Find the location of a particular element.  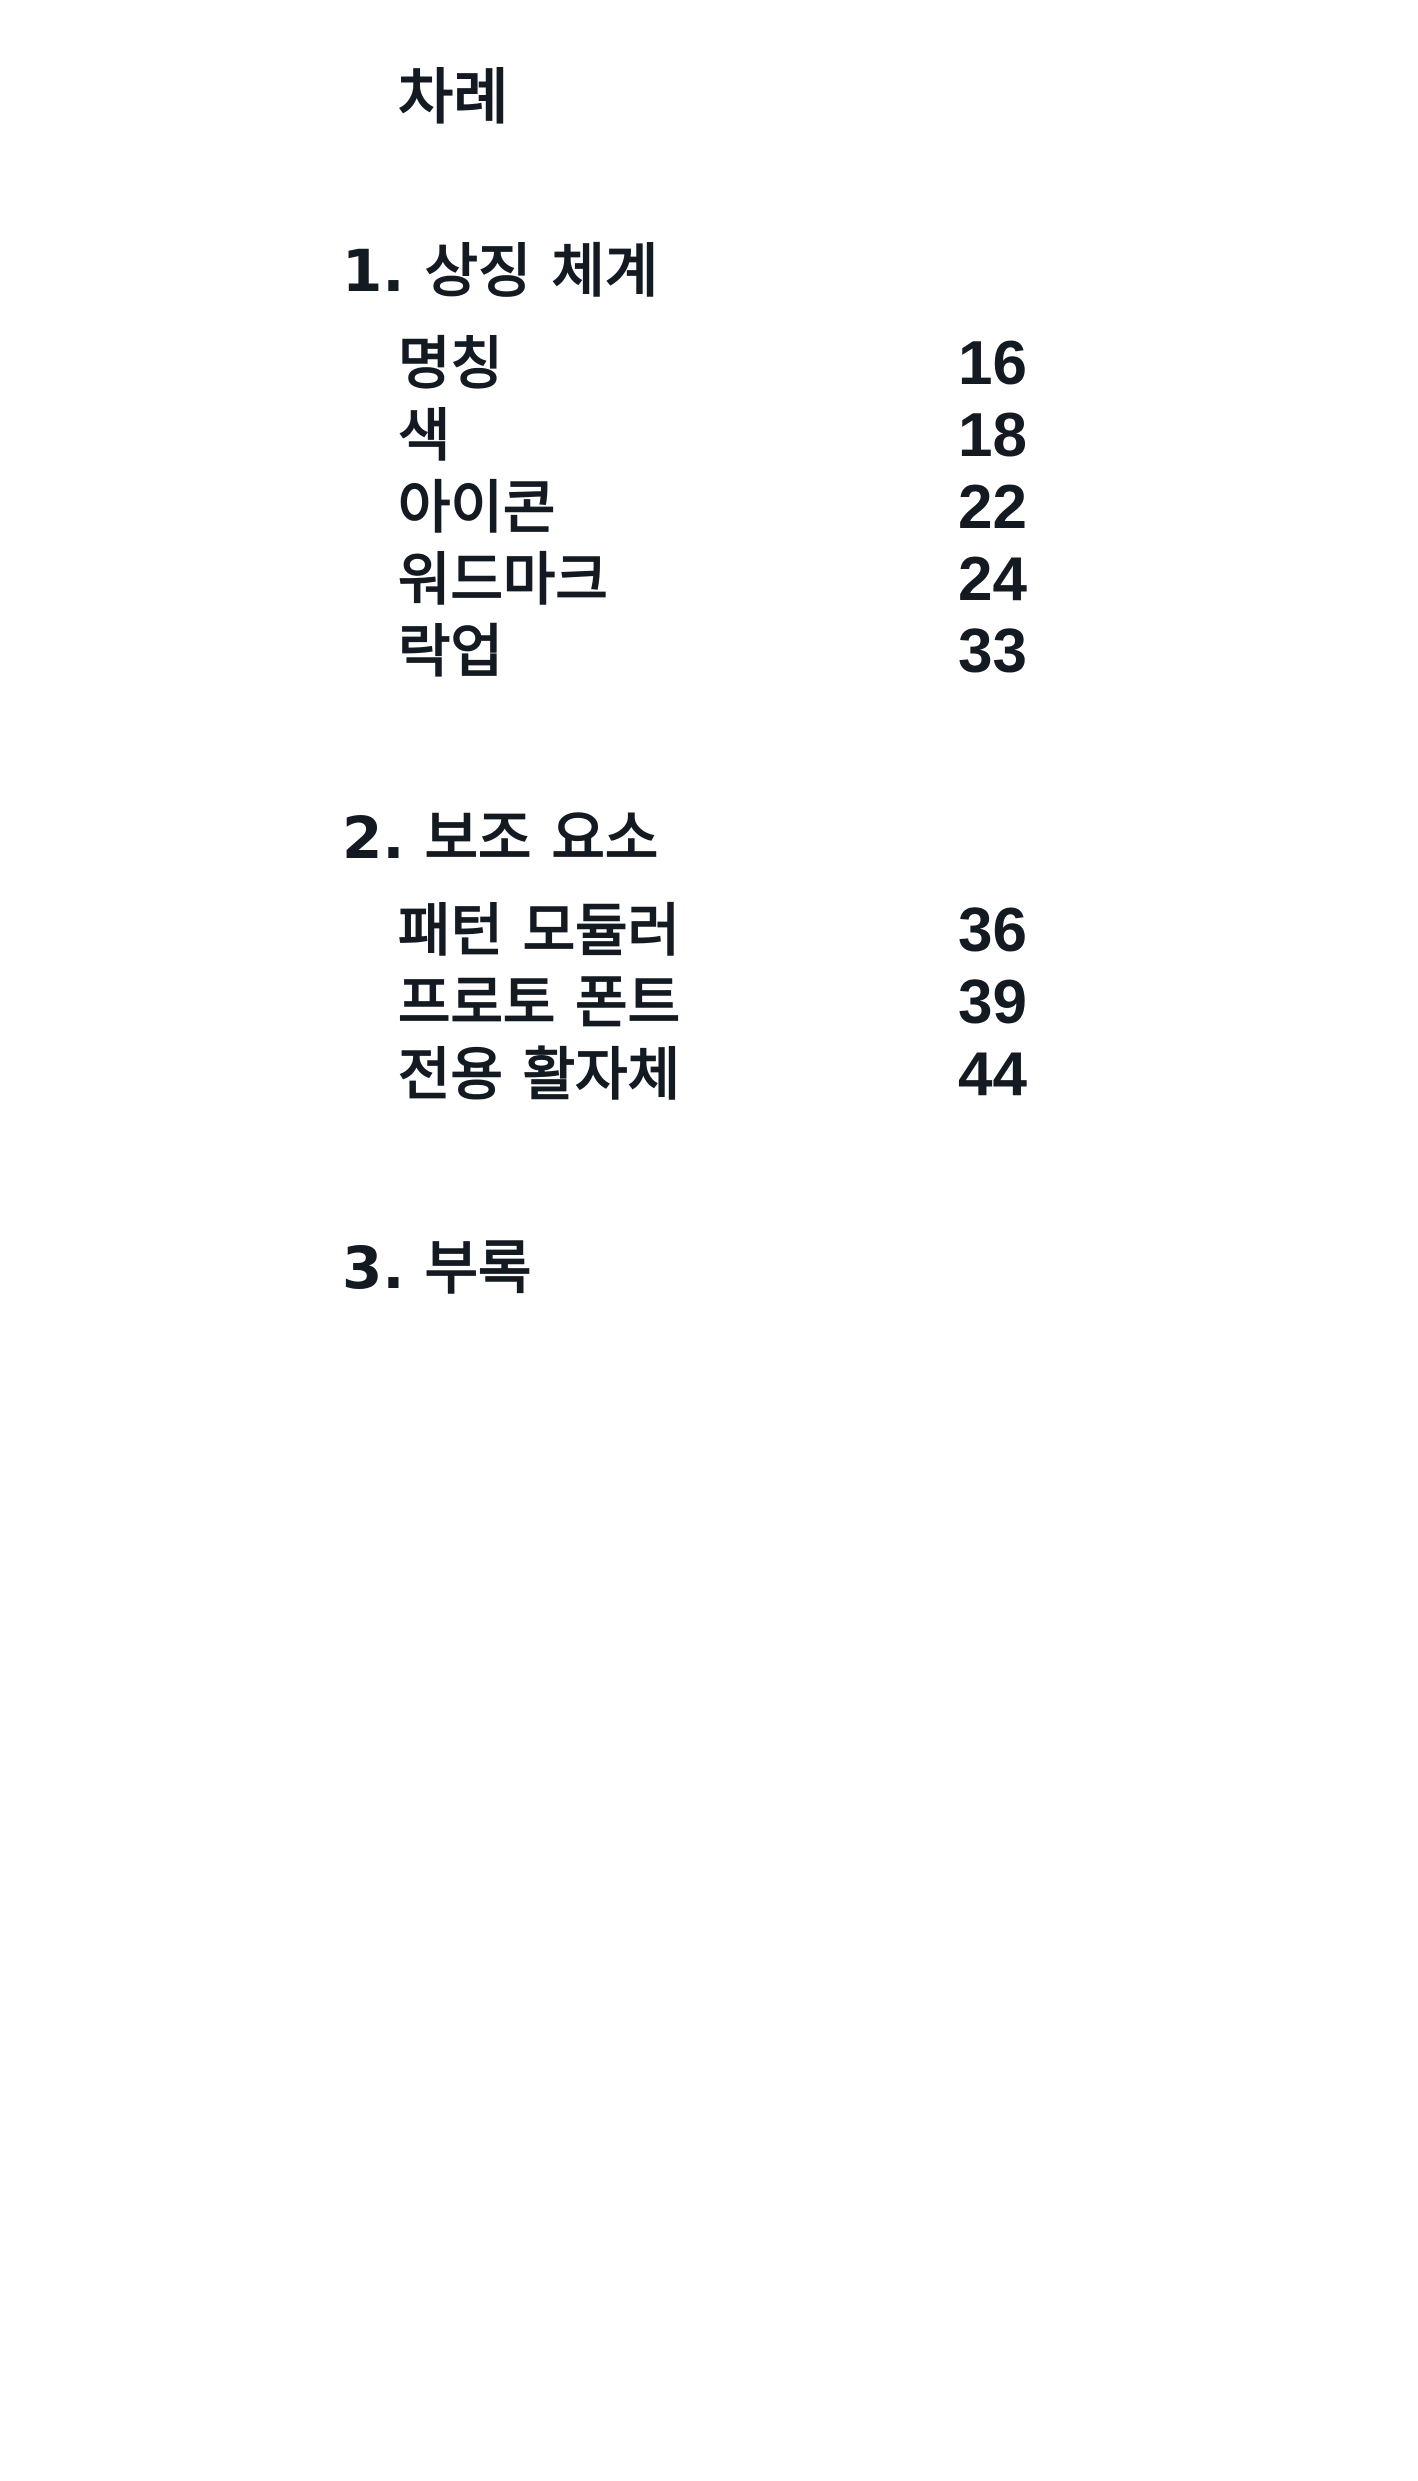

toc-entry-label: 락업 is located at coordinates (450, 652).